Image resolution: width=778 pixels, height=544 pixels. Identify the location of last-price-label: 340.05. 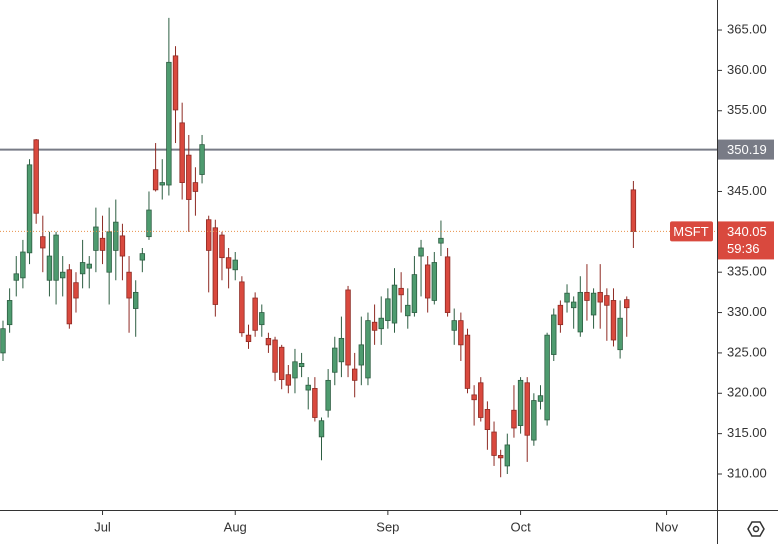
(747, 231).